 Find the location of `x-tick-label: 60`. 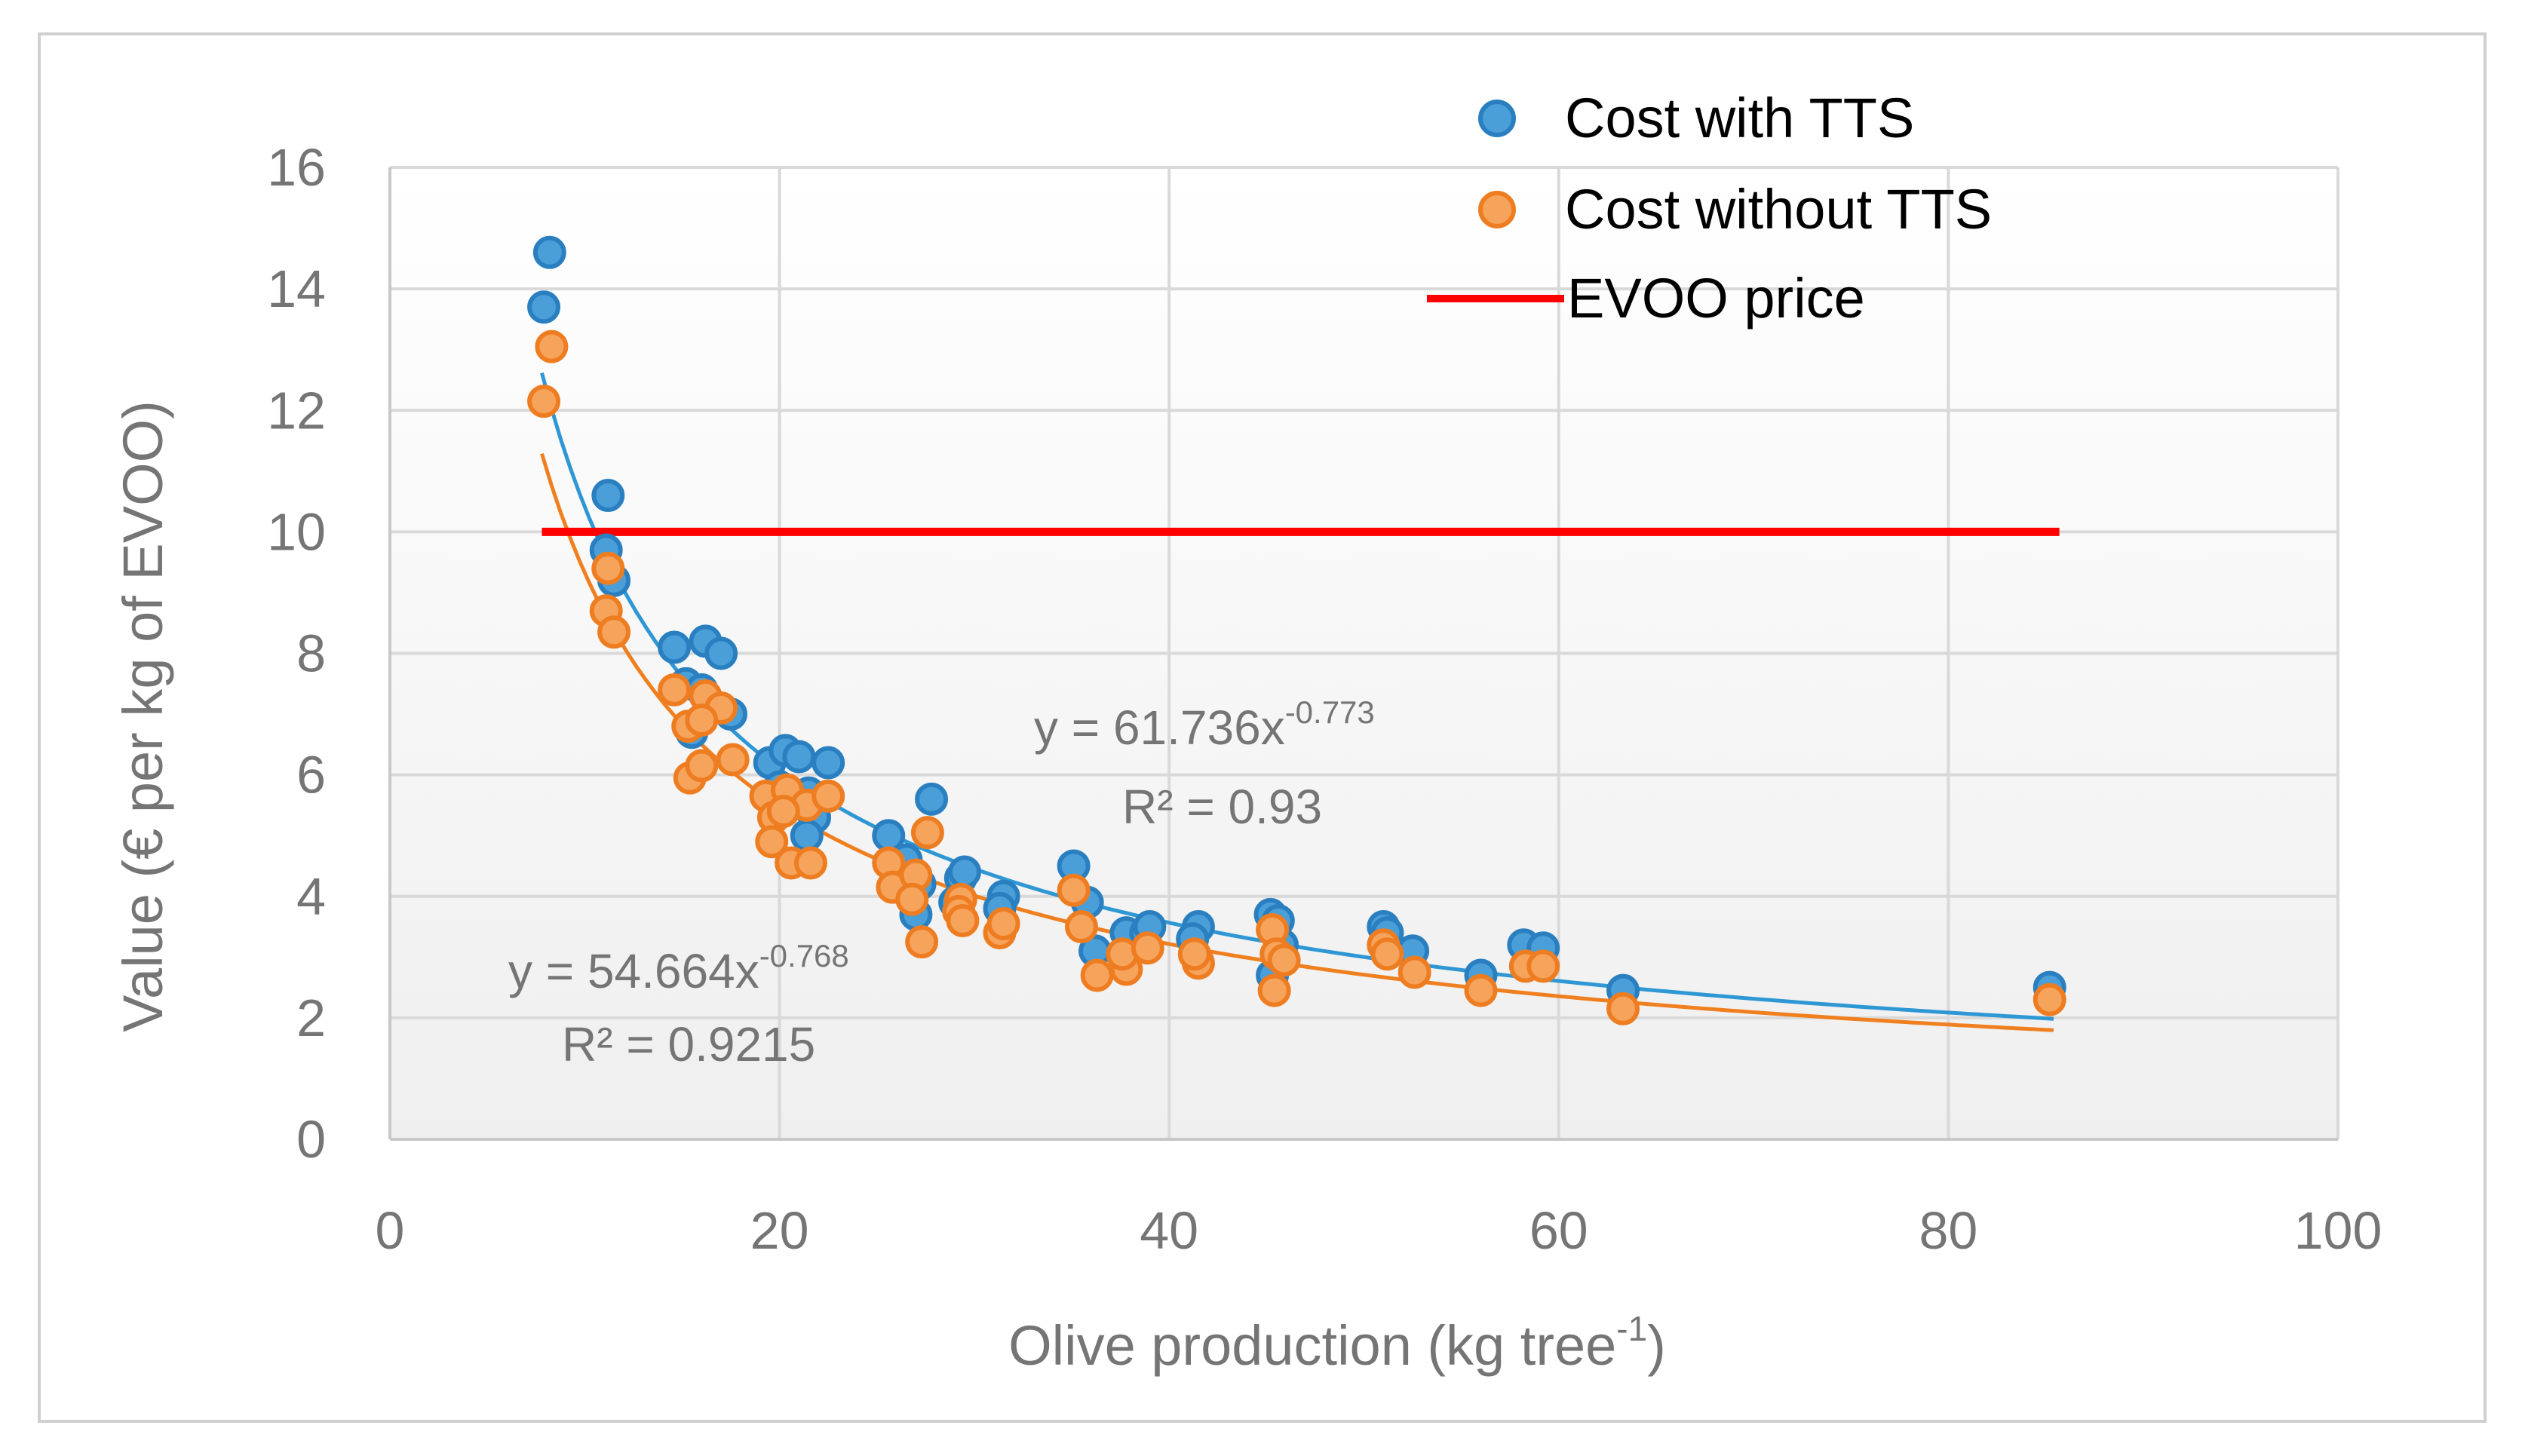

x-tick-label: 60 is located at coordinates (1558, 1230).